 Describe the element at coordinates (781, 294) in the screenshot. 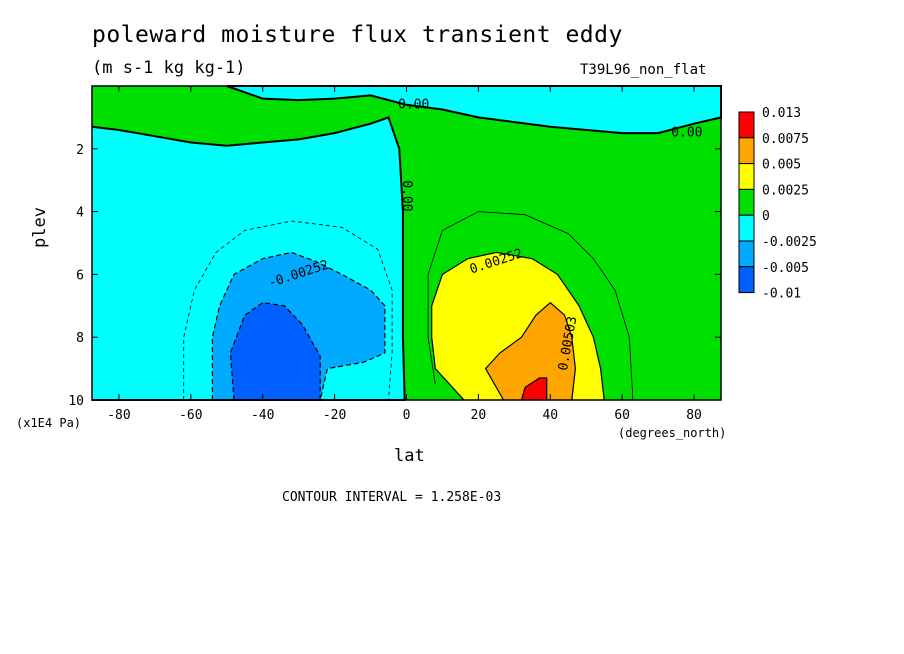

I see `colorbar-label: -0.01` at that location.